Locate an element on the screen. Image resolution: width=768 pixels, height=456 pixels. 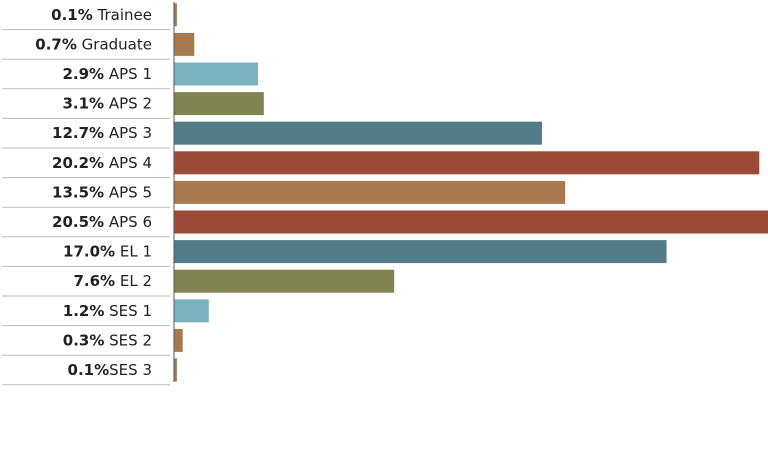
category-percent: 2.9% is located at coordinates (83, 74).